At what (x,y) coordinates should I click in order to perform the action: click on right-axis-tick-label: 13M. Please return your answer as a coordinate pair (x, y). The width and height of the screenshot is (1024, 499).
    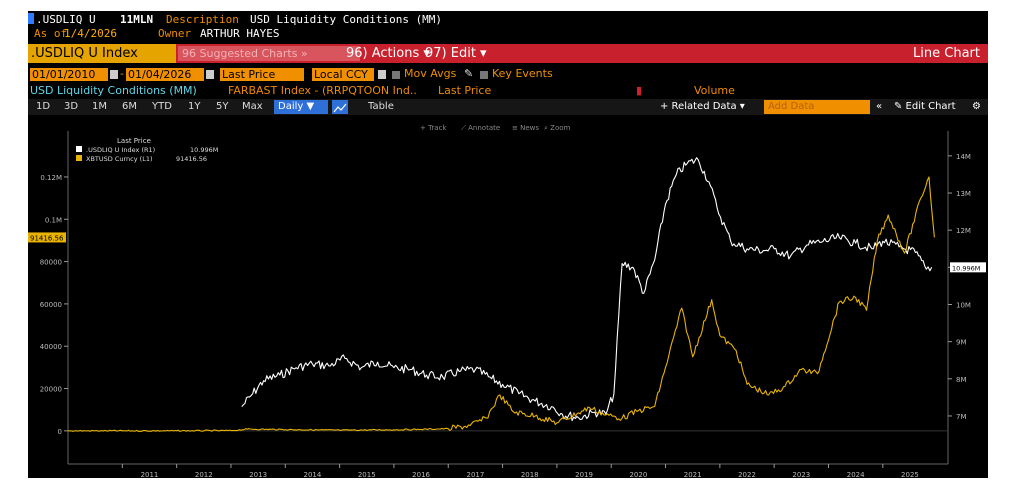
    Looking at the image, I should click on (963, 194).